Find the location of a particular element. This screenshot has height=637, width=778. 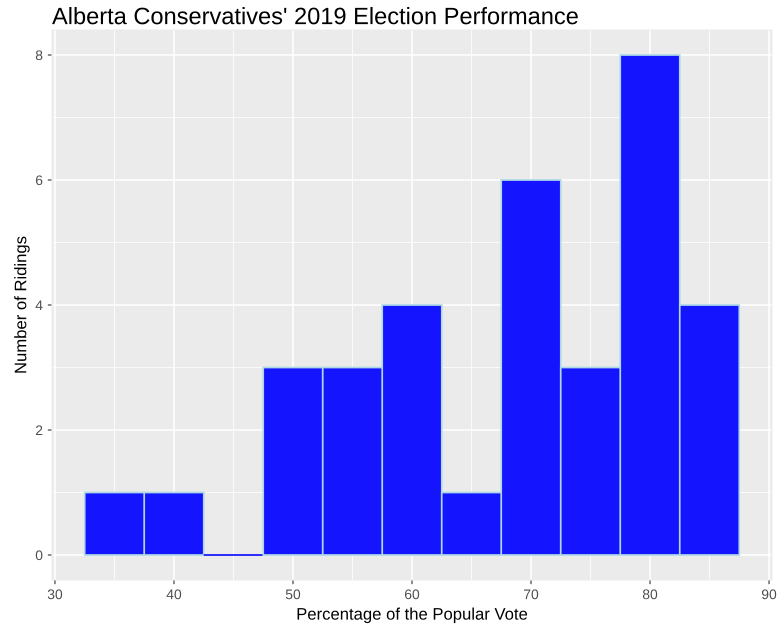

y-tick-label: 2 is located at coordinates (39, 430).